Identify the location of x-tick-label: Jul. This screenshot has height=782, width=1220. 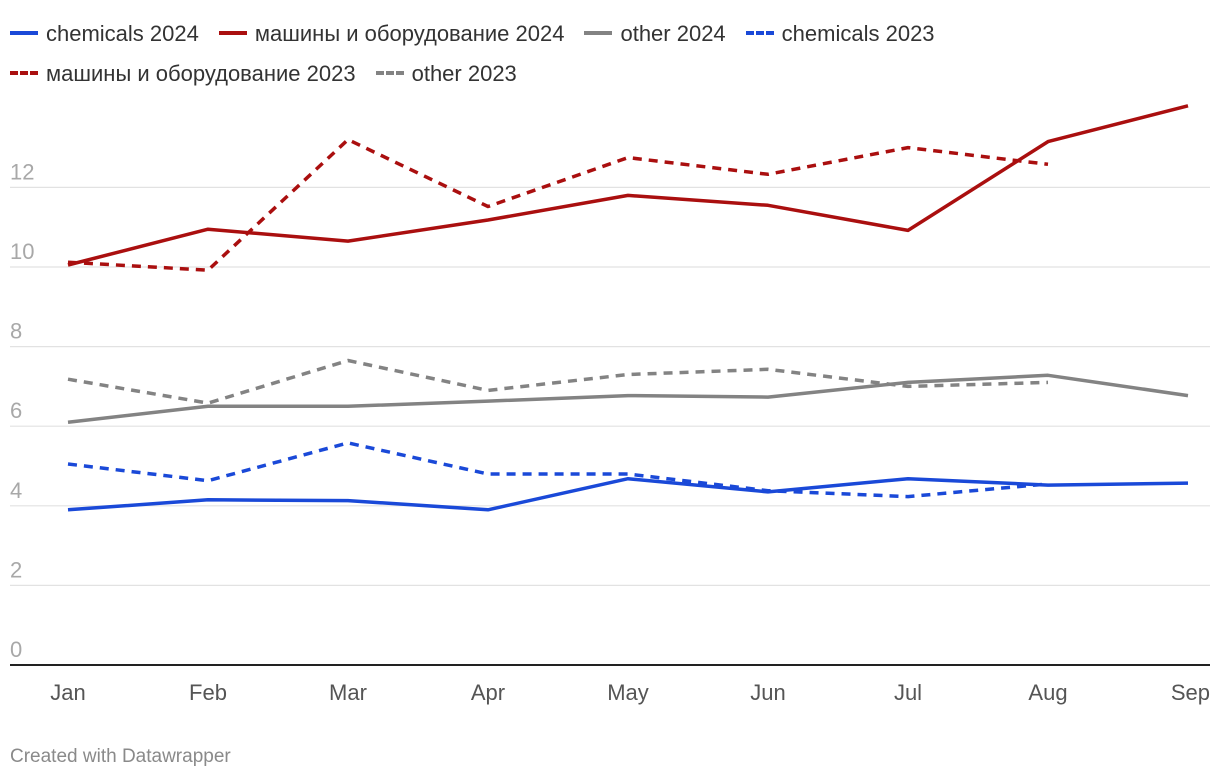
(908, 692).